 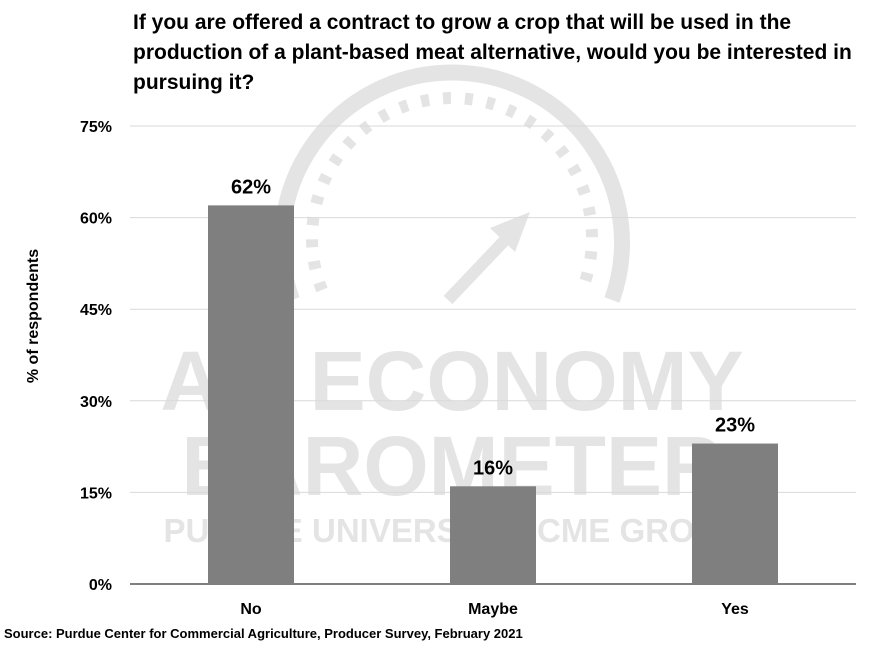 I want to click on x-tick-label: Yes, so click(x=735, y=609).